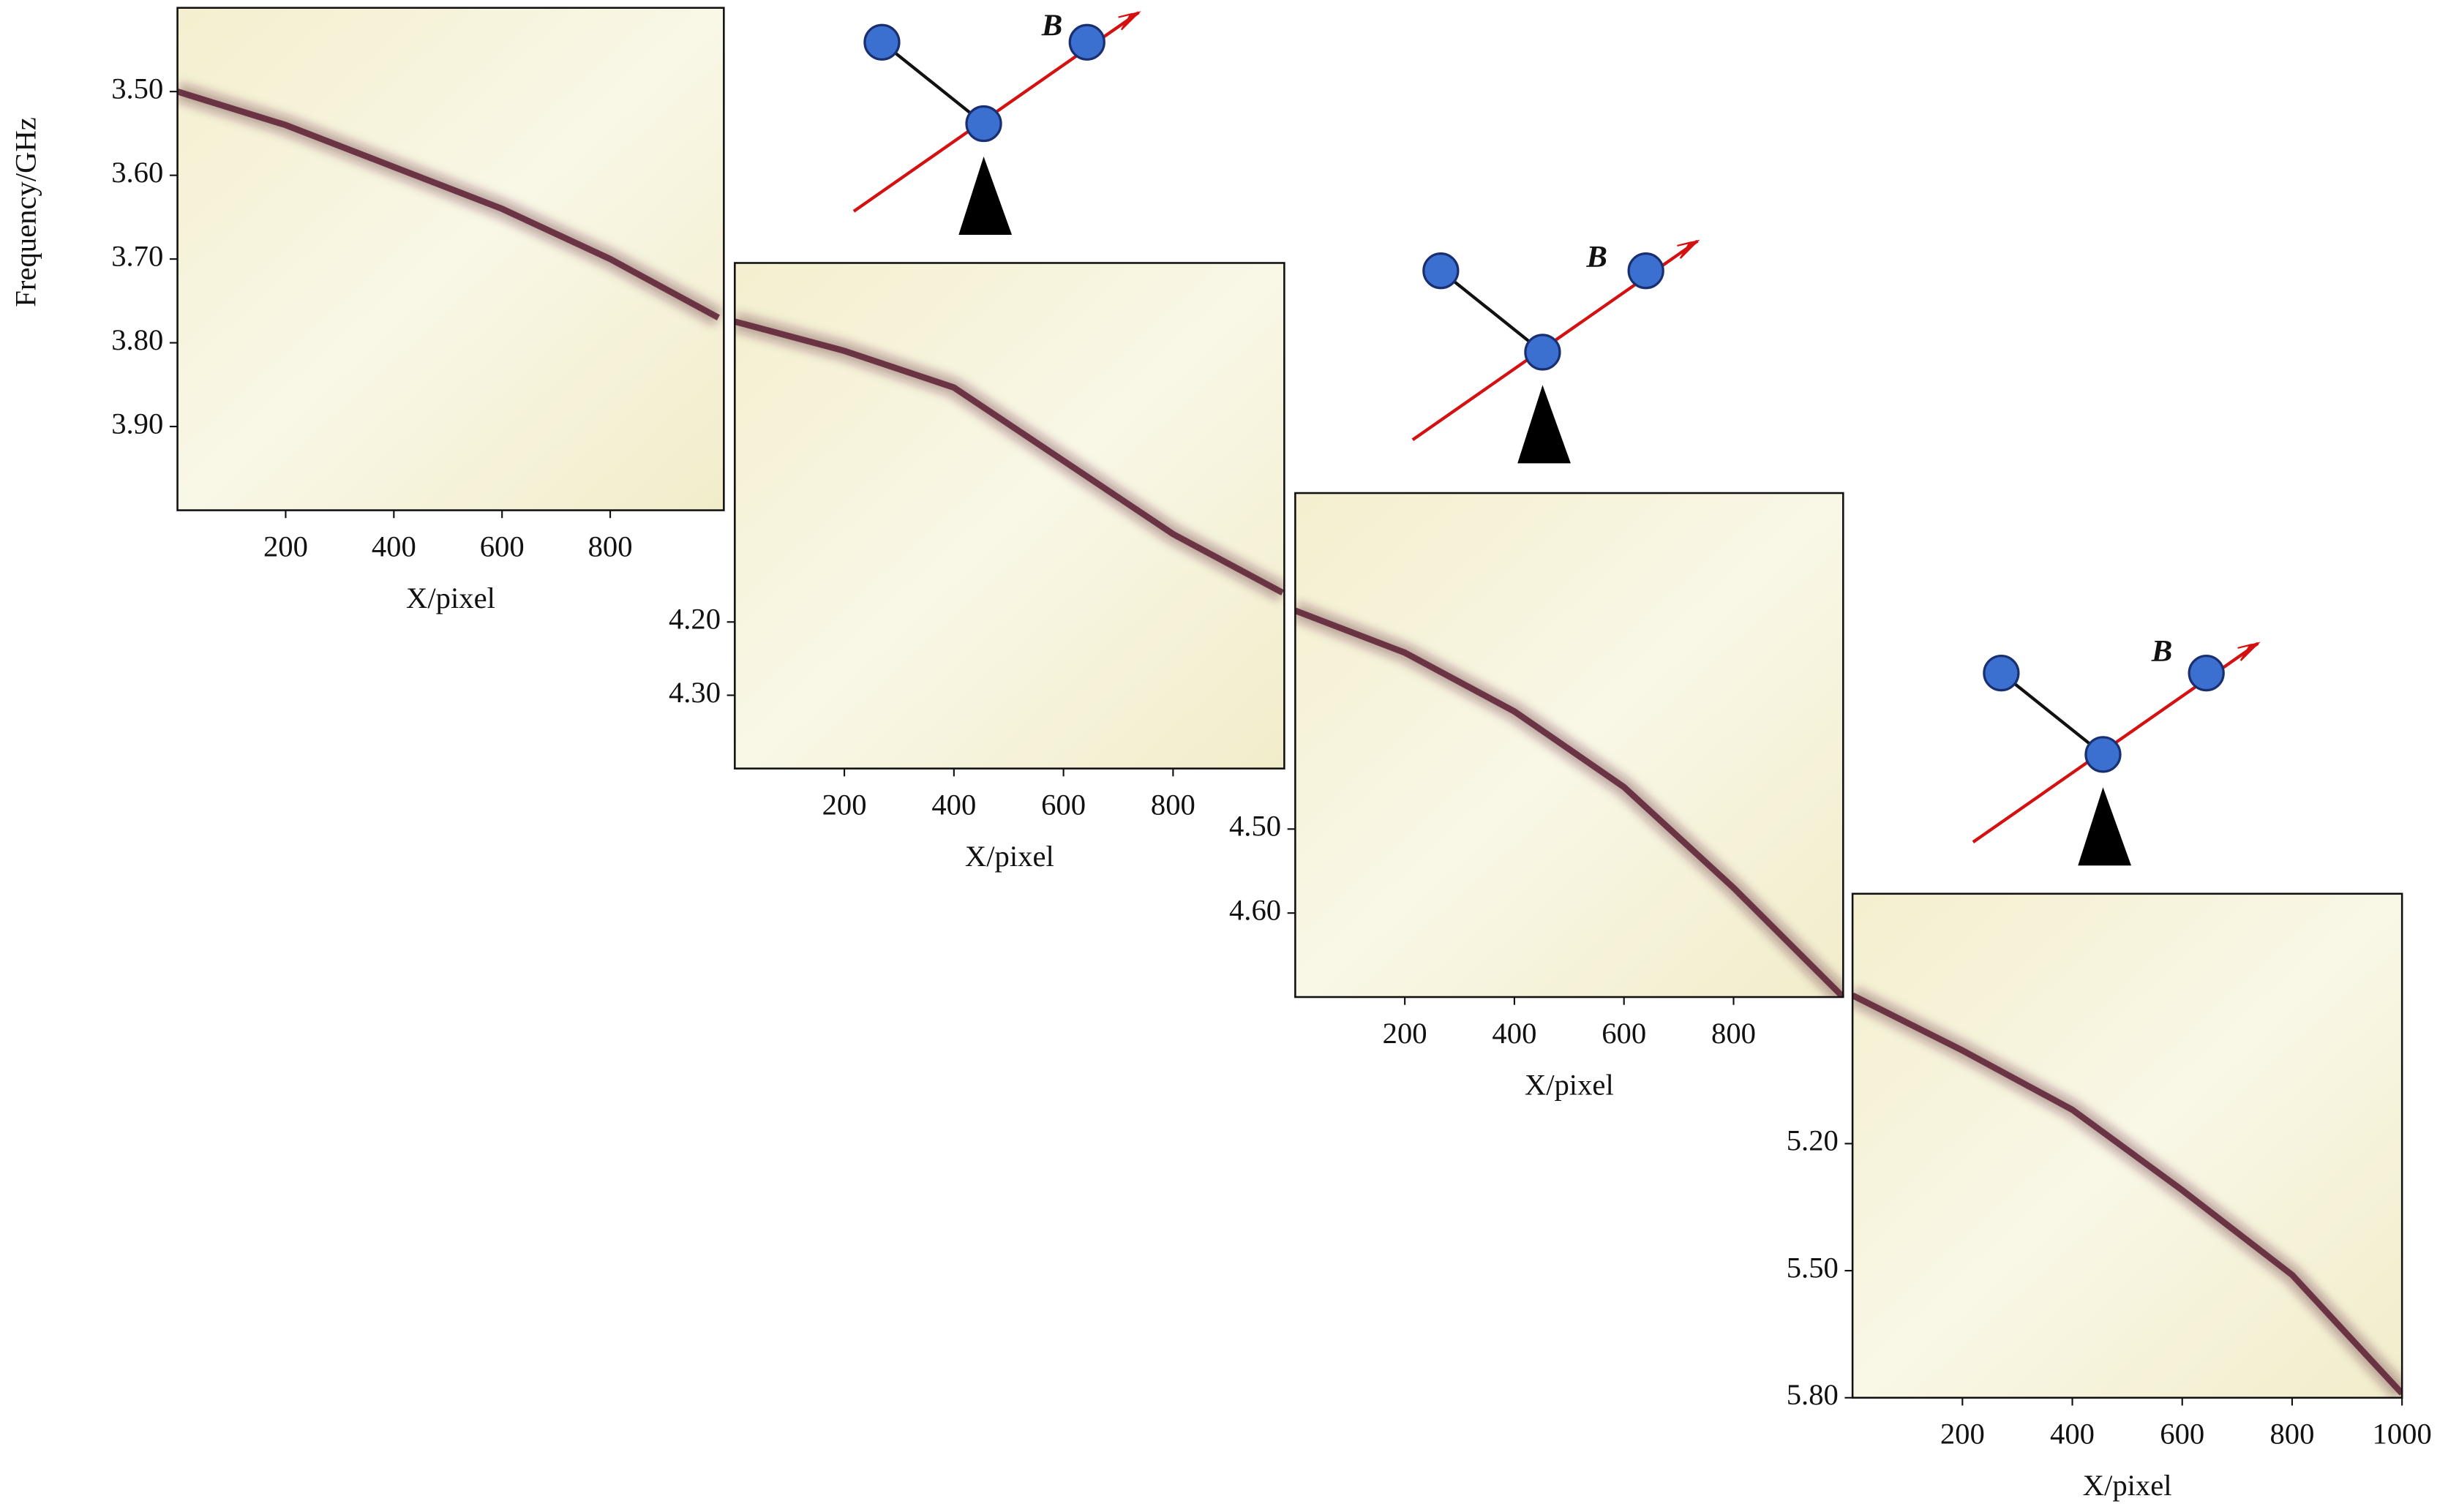  I want to click on y-tick-label: 5.80, so click(1813, 1395).